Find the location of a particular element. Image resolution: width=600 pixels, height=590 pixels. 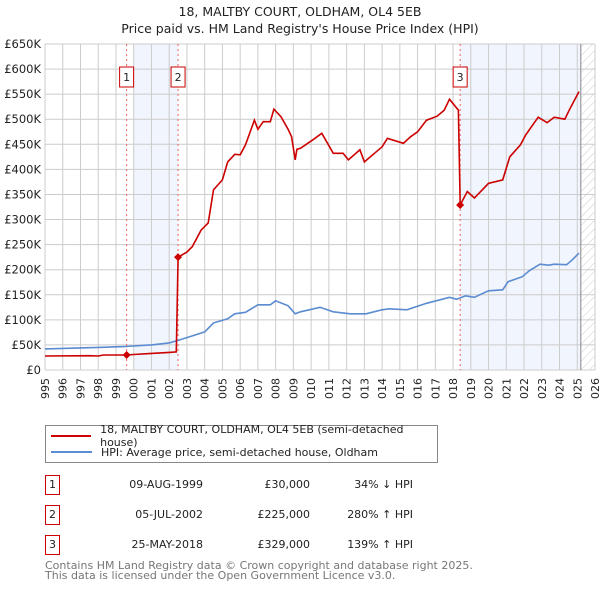

sale-row: 3 25-MAY-2018 £329,000 139% ↑ HPI is located at coordinates (255, 545).